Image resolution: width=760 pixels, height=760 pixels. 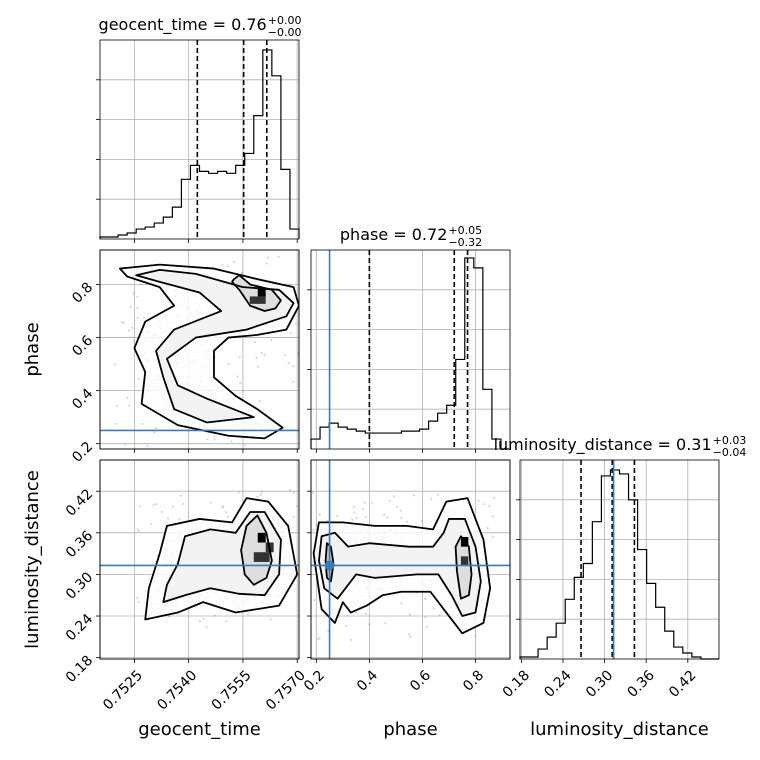 I want to click on 2d-geocent_time_luminosity_distance-contour-39%, so click(x=256, y=550).